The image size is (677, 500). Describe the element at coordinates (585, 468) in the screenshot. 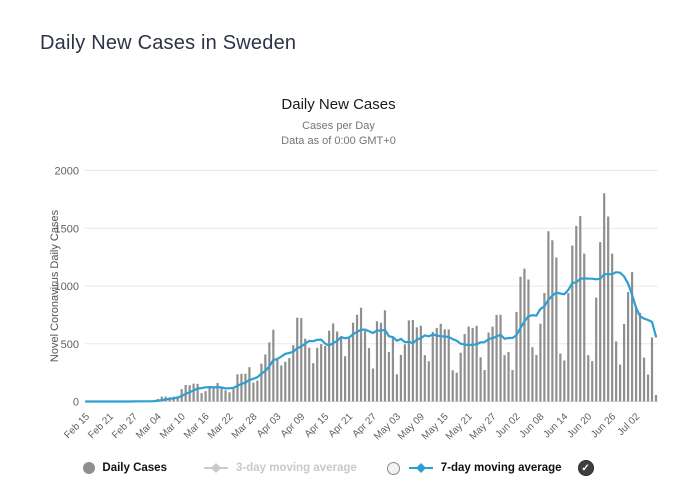

I see `checked-circle-checkbox: ✓` at that location.